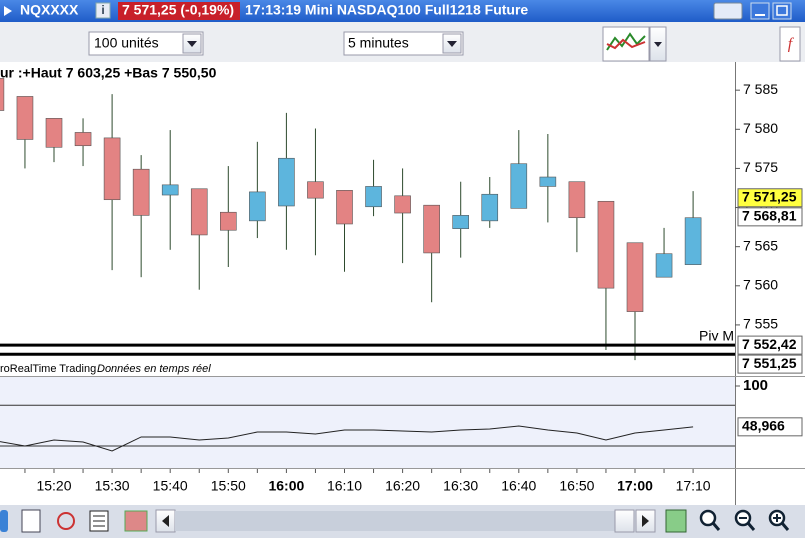 This screenshot has width=805, height=538. I want to click on price-marker-label: 7 551,25, so click(769, 363).